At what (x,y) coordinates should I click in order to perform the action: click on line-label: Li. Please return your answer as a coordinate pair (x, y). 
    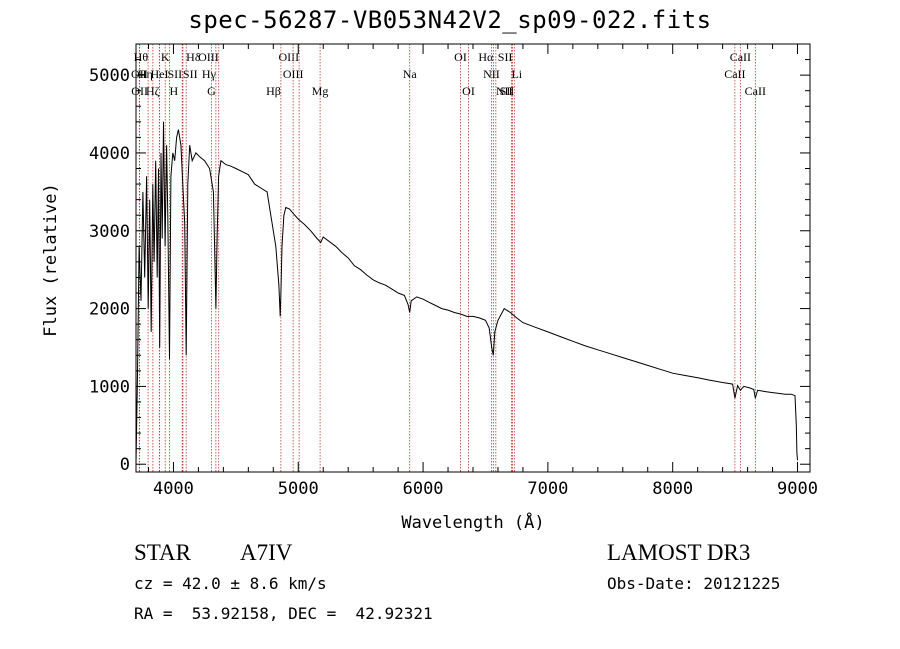
    Looking at the image, I should click on (516, 74).